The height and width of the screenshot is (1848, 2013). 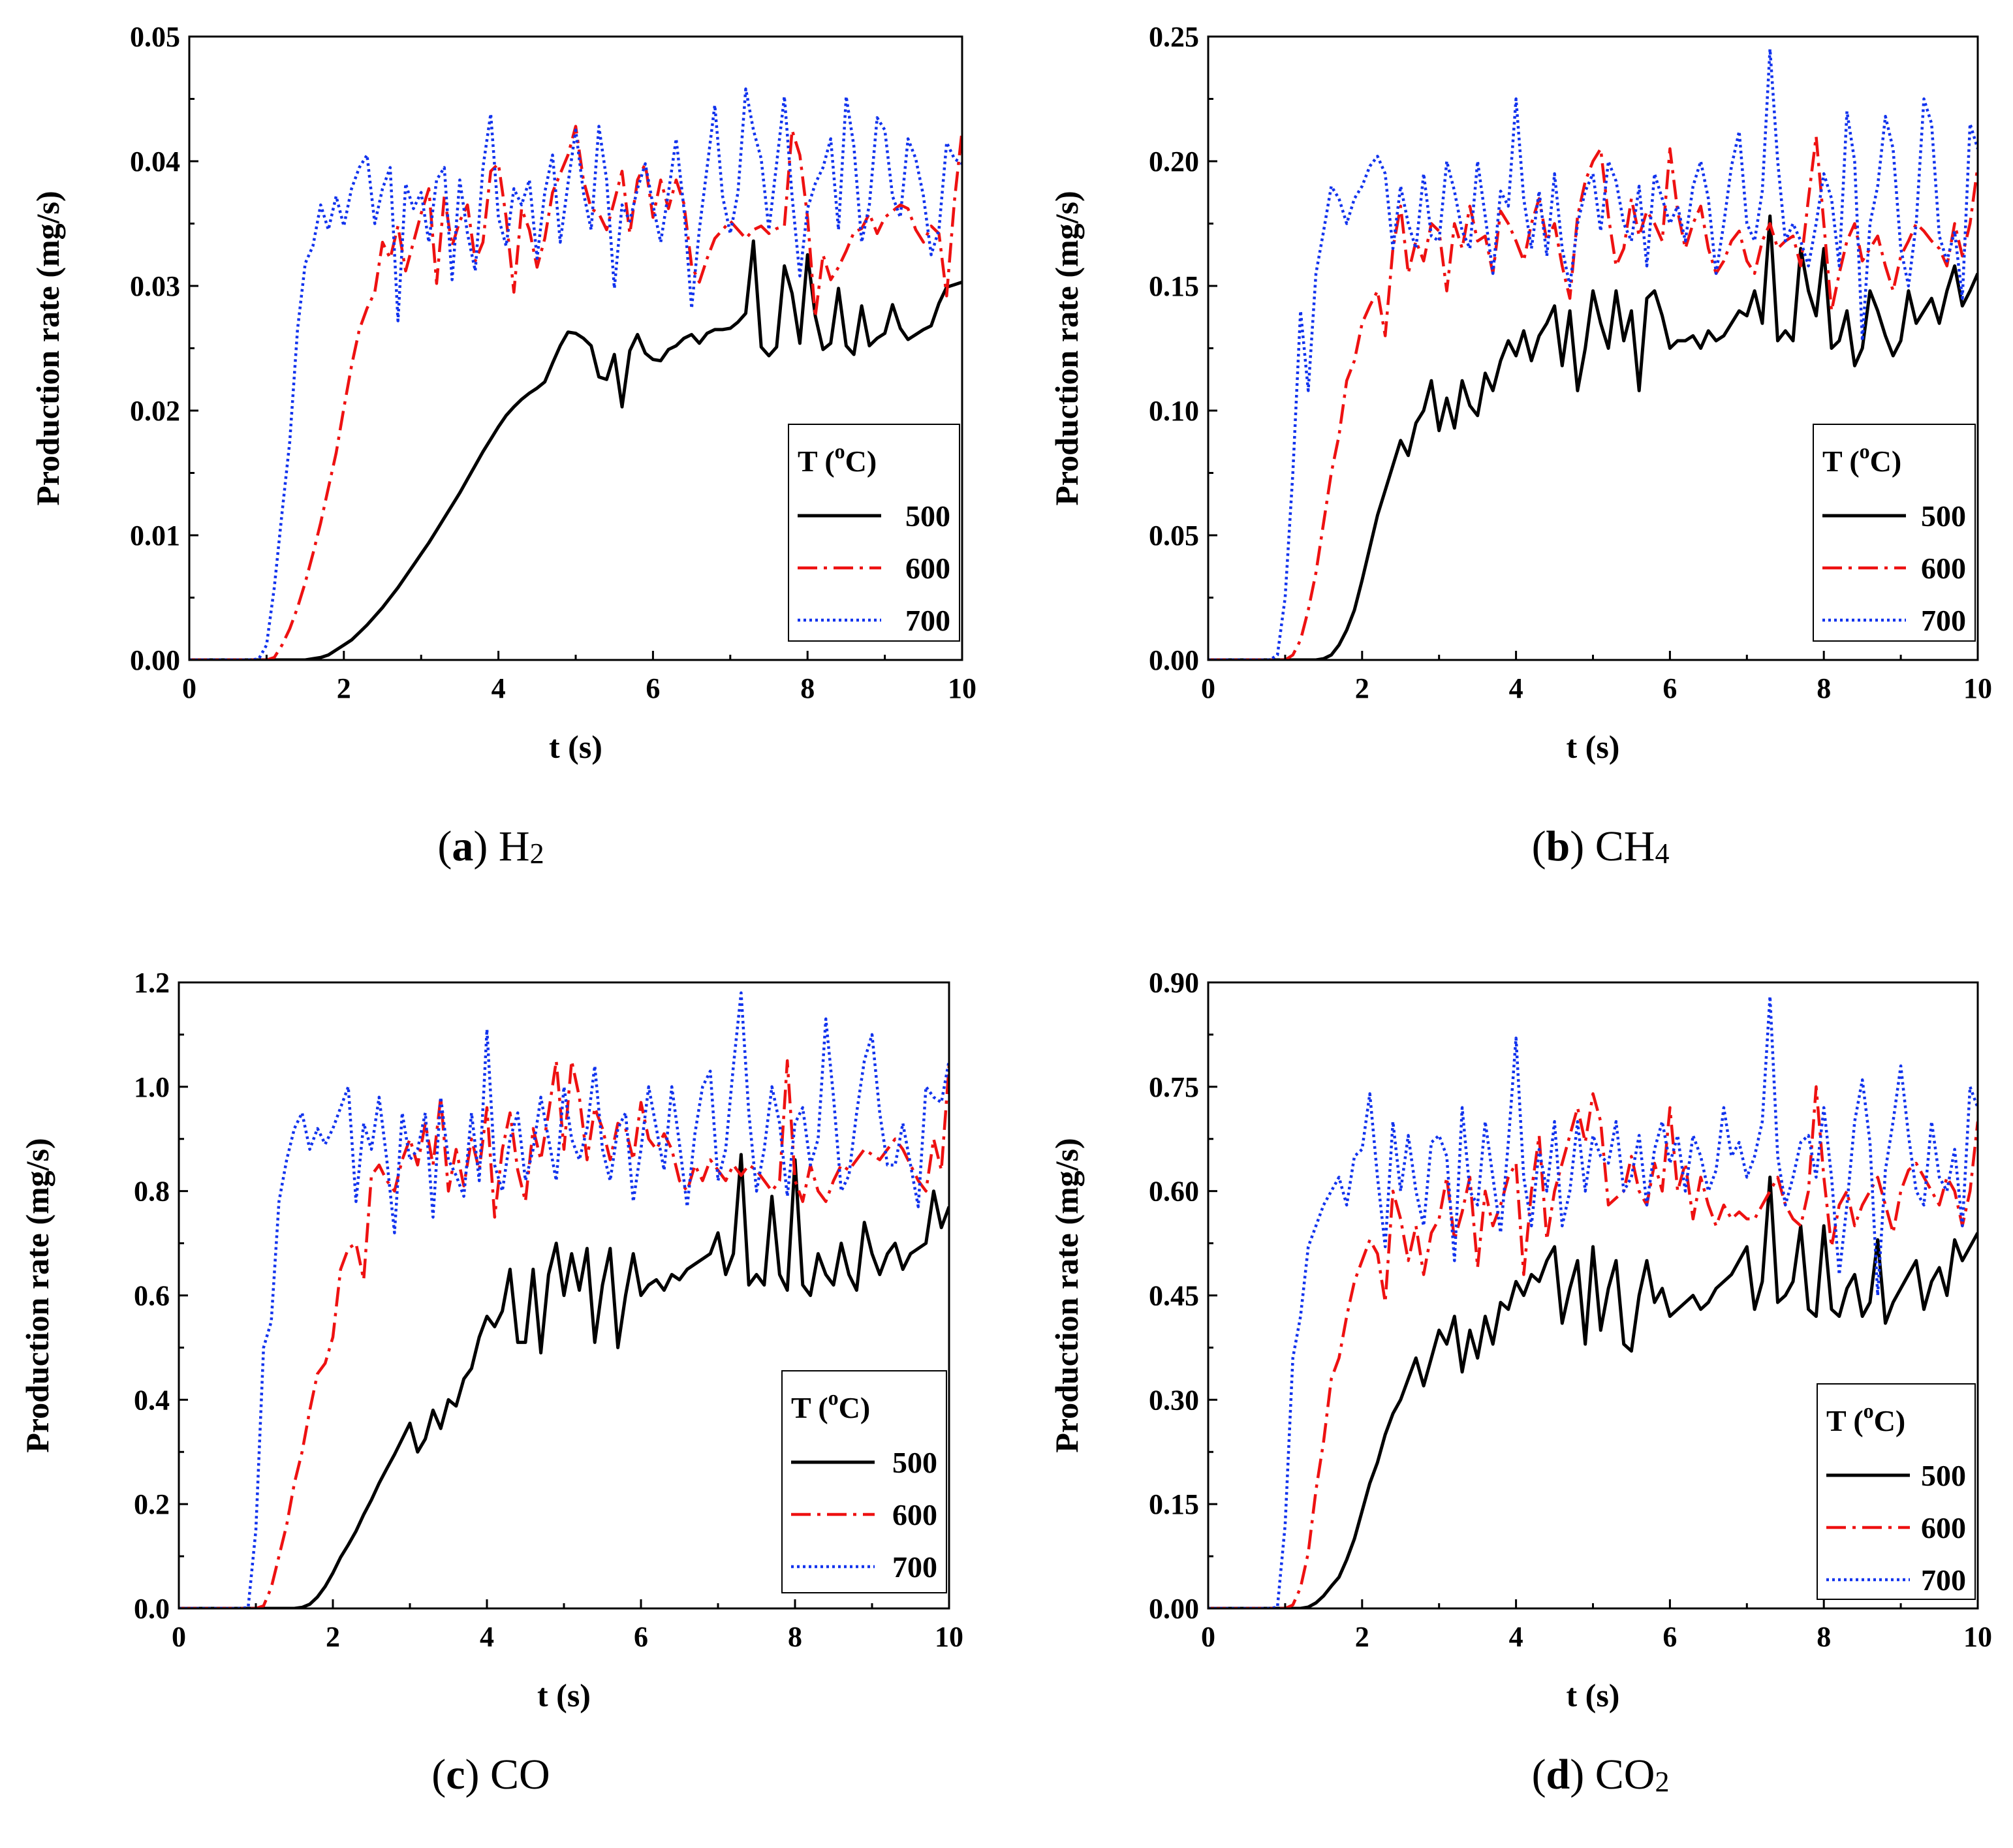 I want to click on y-tick-label: 0.30, so click(x=1174, y=1400).